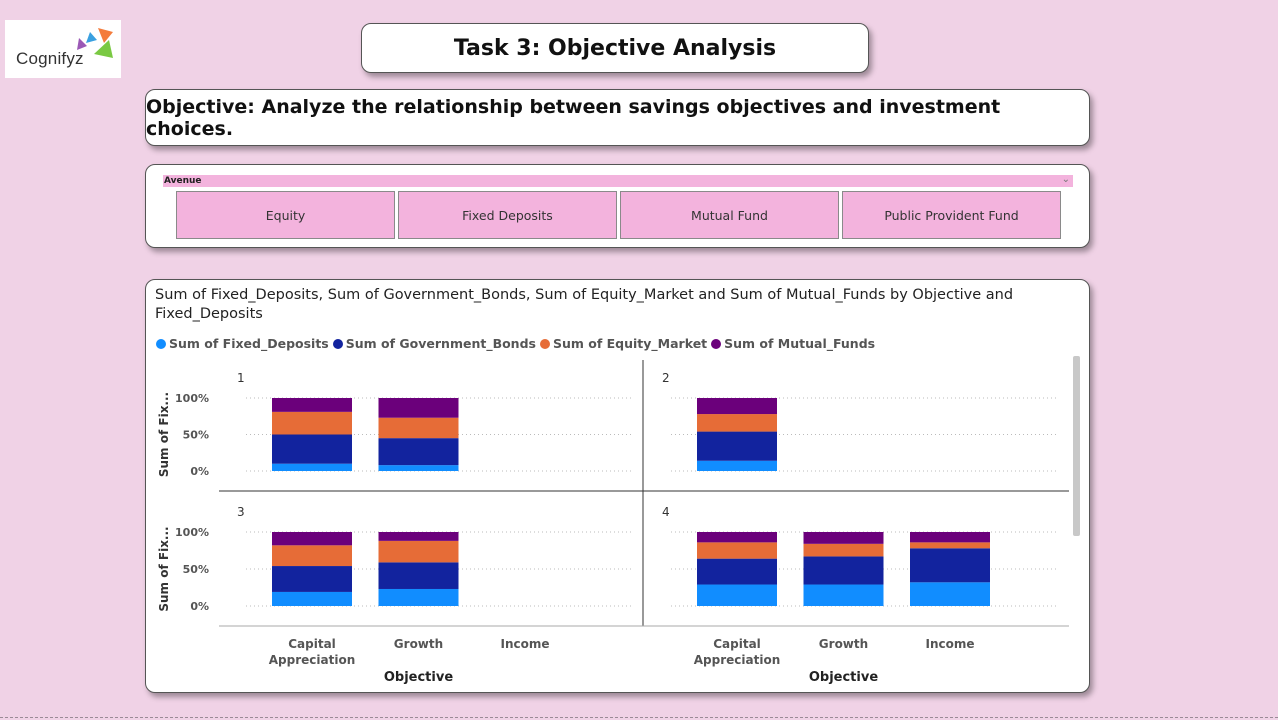 This screenshot has height=720, width=1278. What do you see at coordinates (666, 378) in the screenshot?
I see `panel-label: 2` at bounding box center [666, 378].